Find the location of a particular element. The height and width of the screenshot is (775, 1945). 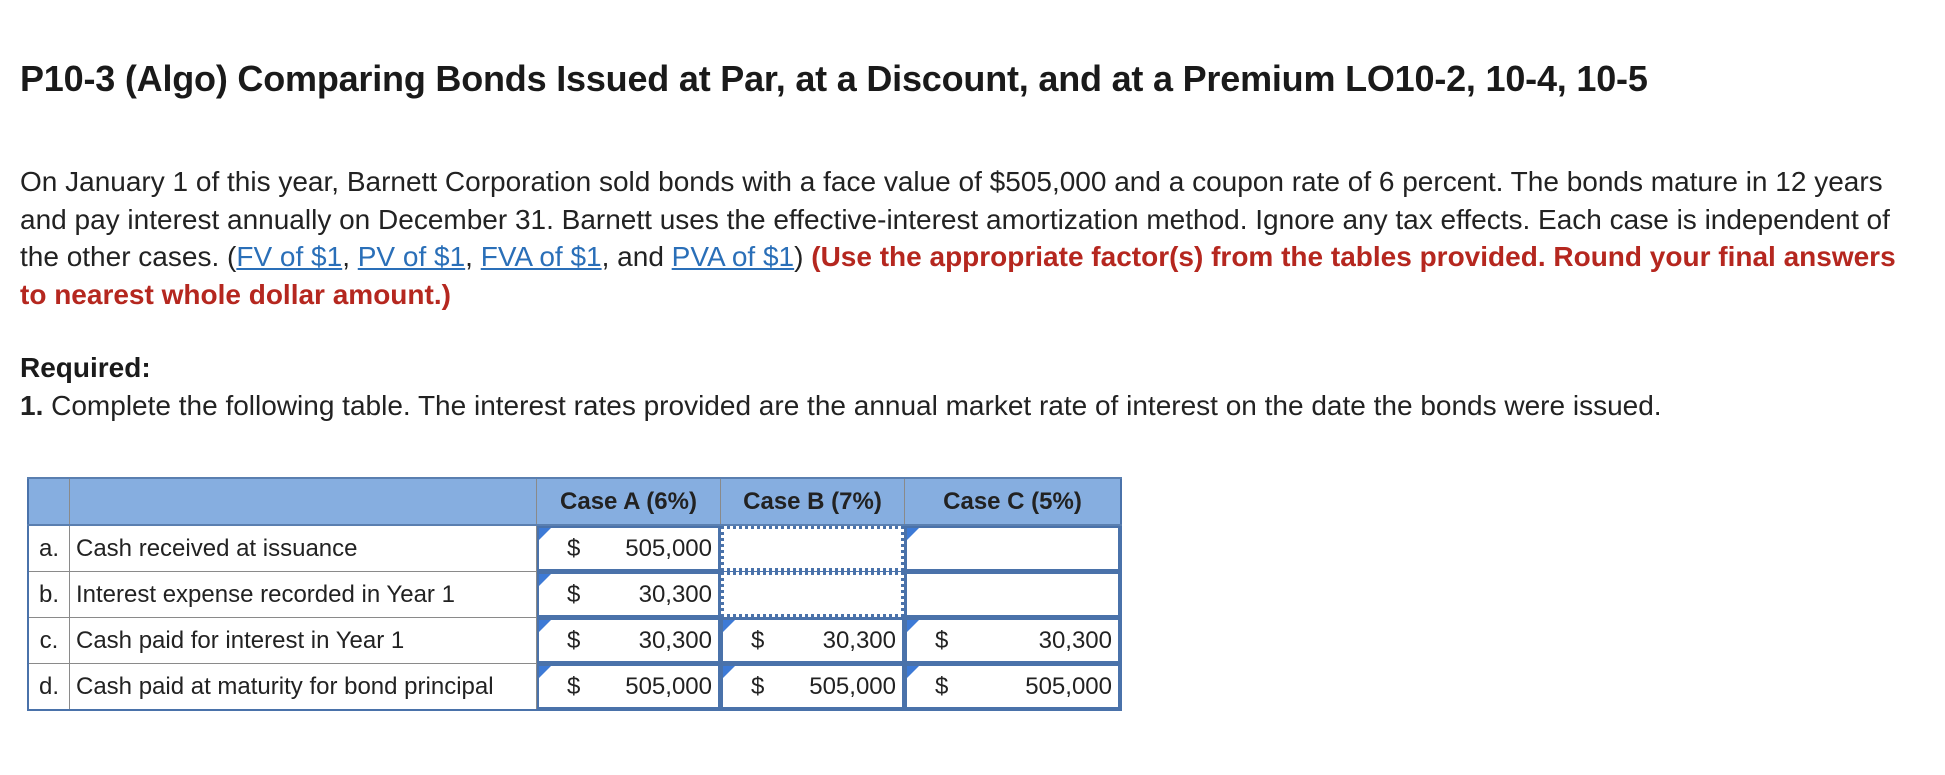

pva-of-1-link: PVA of $1 is located at coordinates (733, 256).